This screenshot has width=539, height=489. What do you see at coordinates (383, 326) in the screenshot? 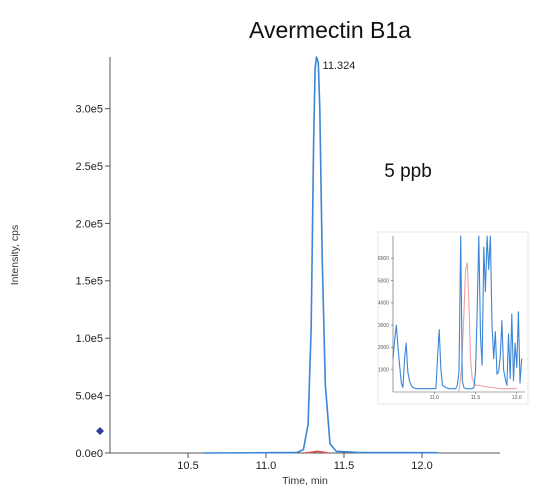
I see `inset-y-tick-label: 3000` at bounding box center [383, 326].